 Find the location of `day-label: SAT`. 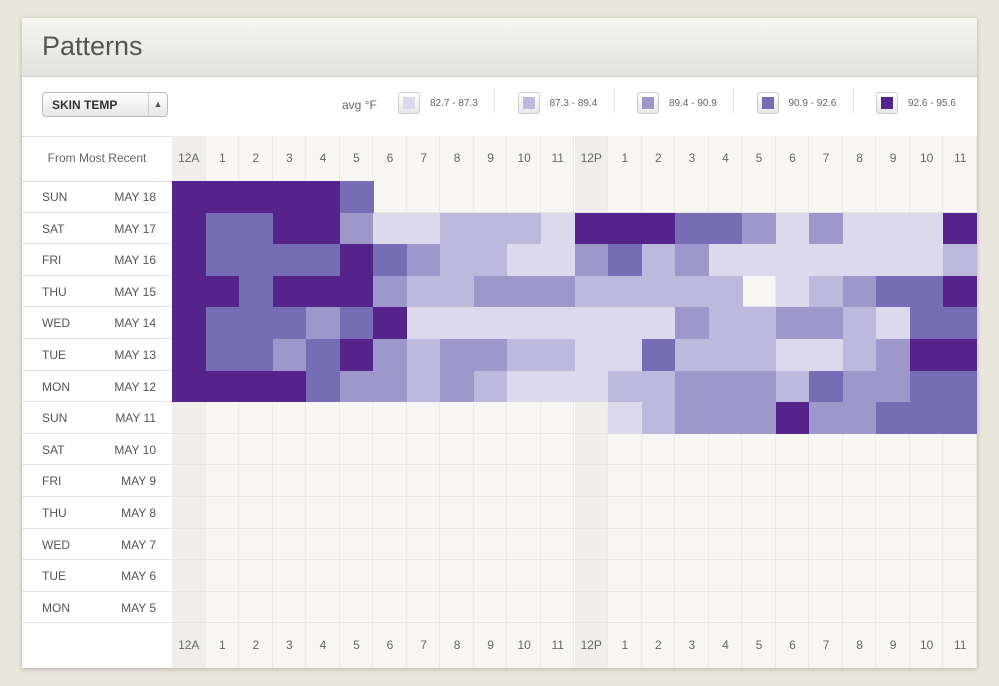

day-label: SAT is located at coordinates (53, 228).